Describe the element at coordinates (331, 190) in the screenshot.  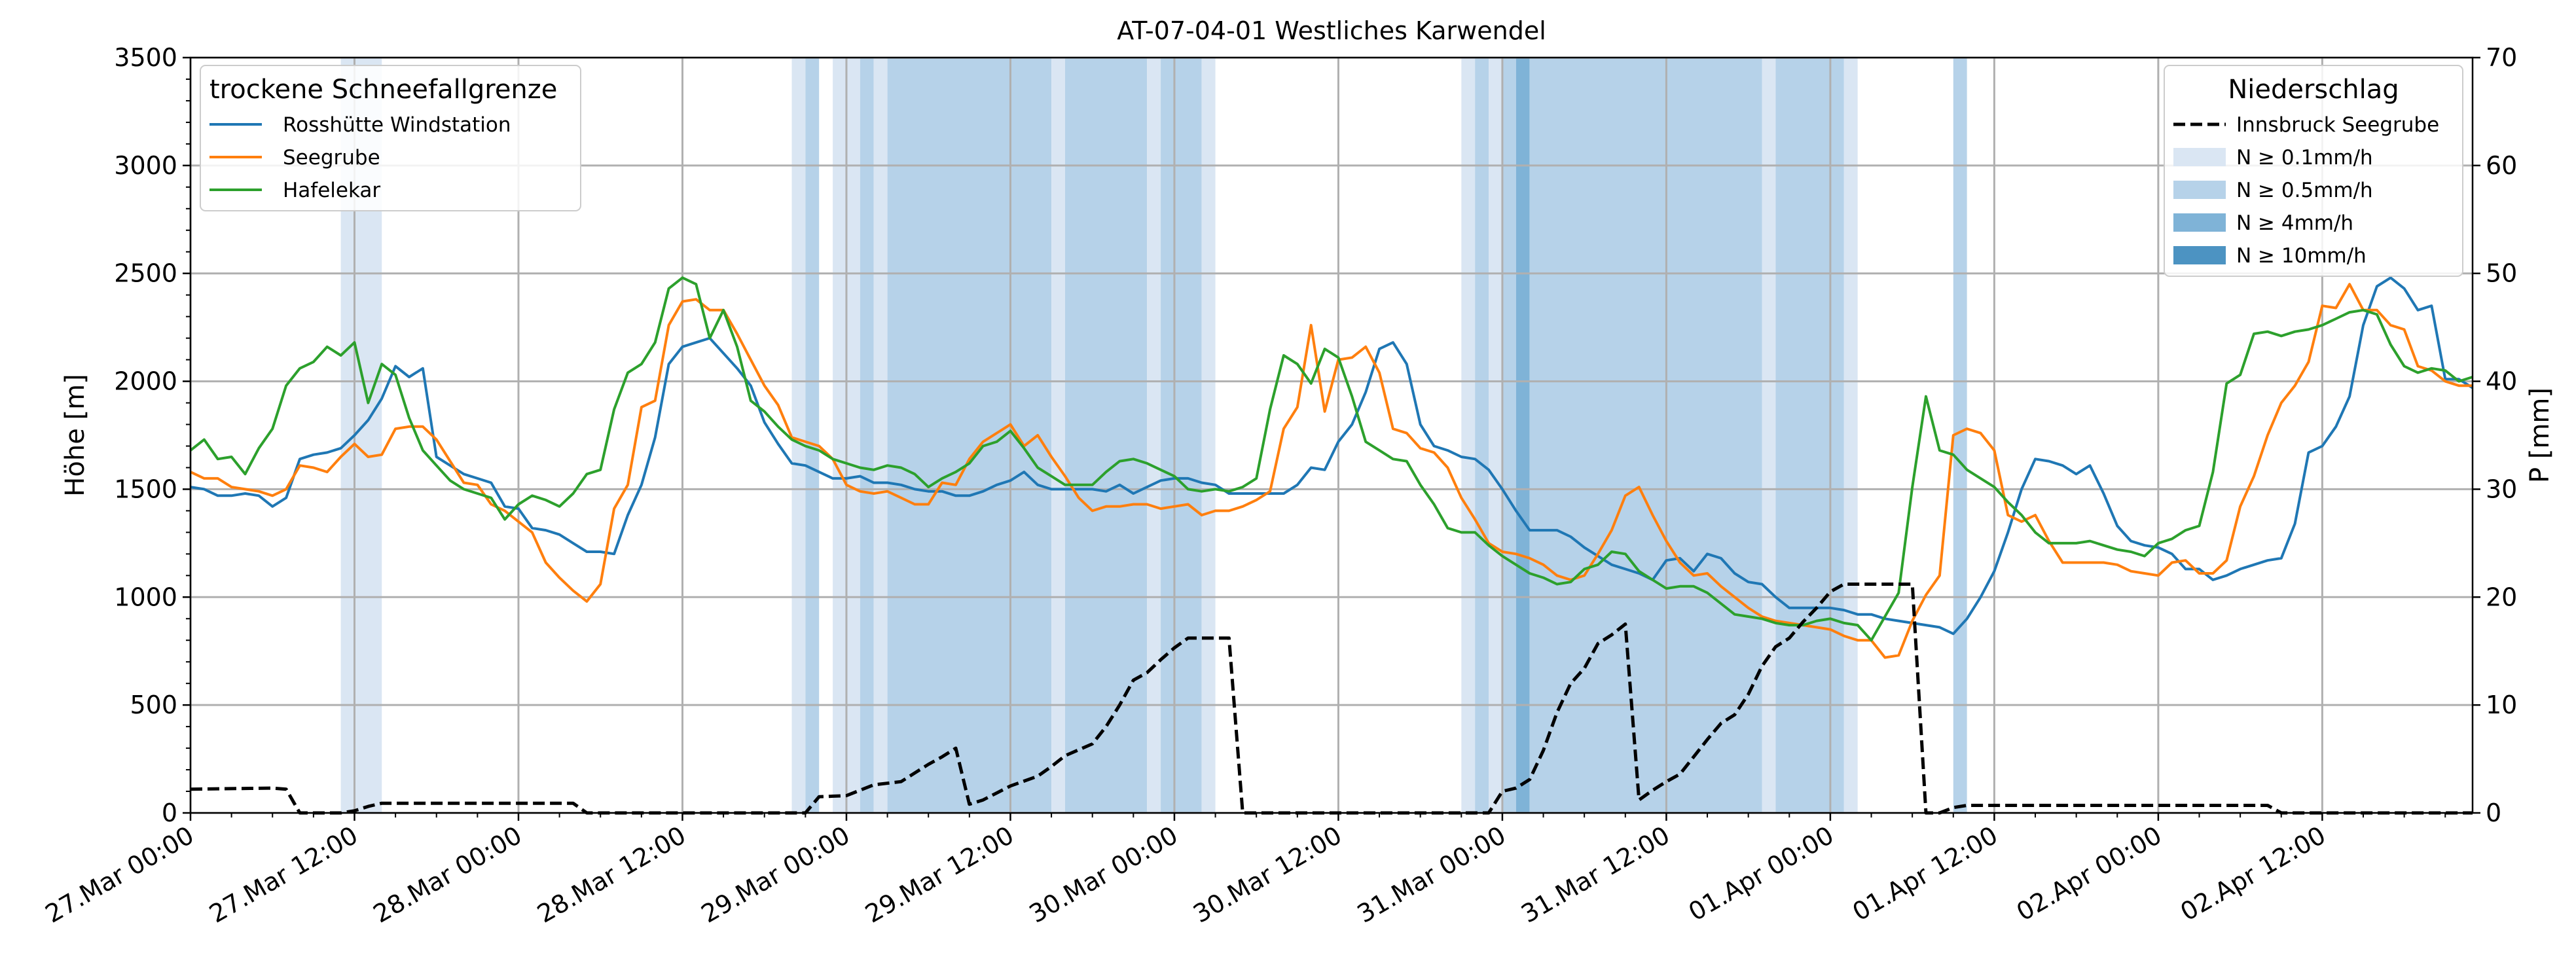
I see `legend-left-label: Hafelekar` at that location.